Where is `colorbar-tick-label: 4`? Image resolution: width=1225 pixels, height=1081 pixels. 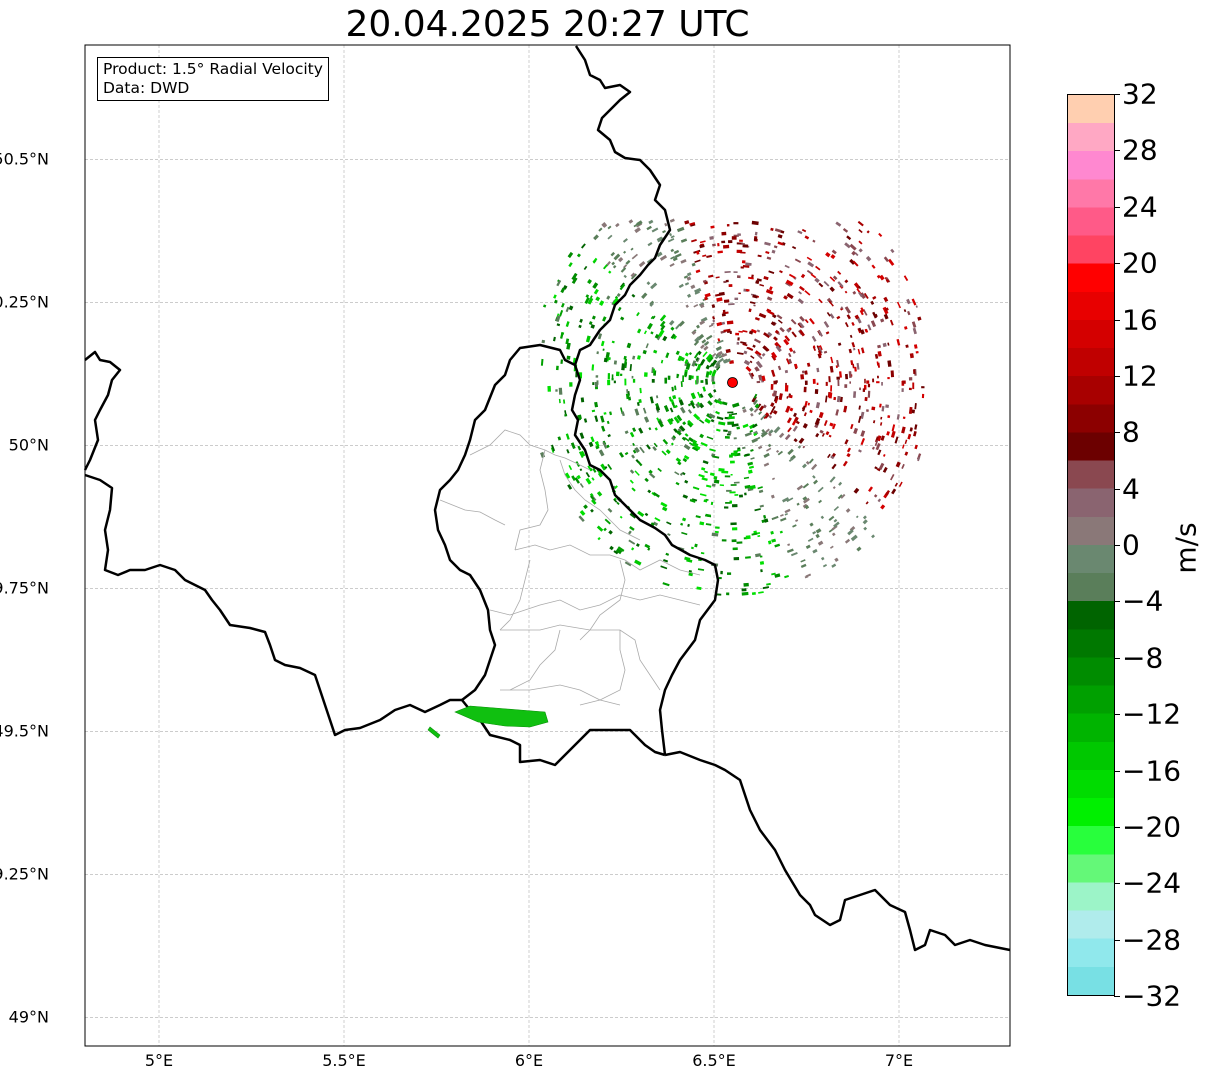 colorbar-tick-label: 4 is located at coordinates (1131, 489).